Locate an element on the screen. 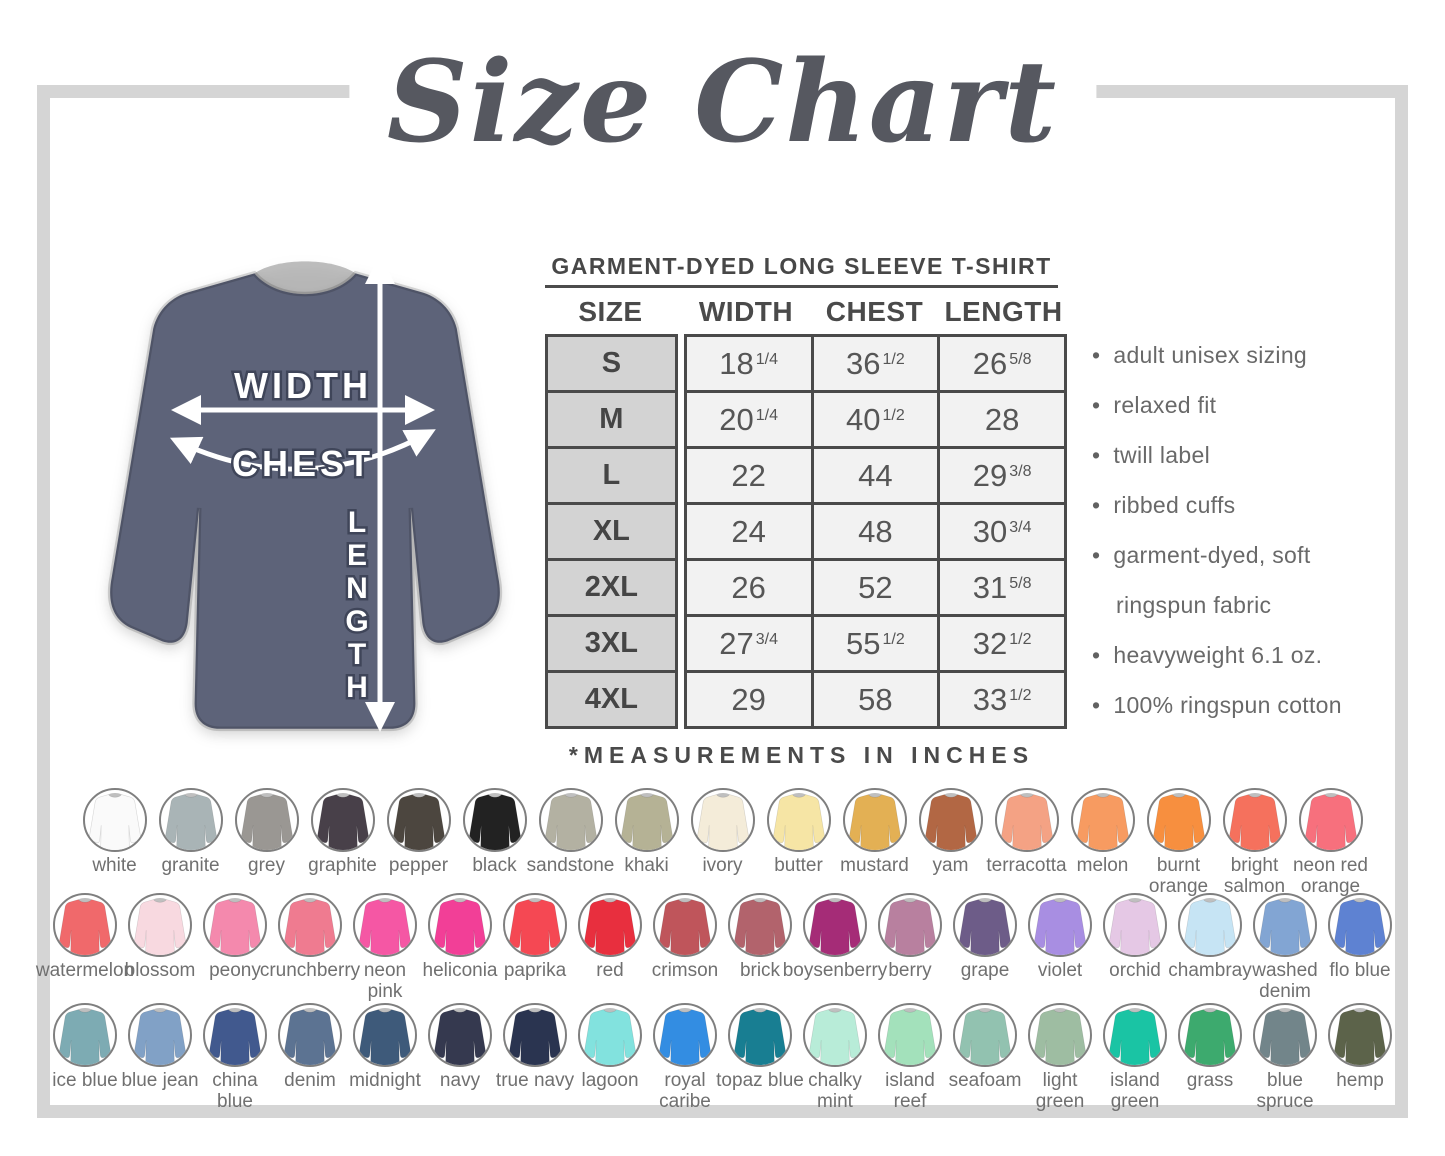  swatch-neon-red-orange: neon red orange is located at coordinates (1330, 842).